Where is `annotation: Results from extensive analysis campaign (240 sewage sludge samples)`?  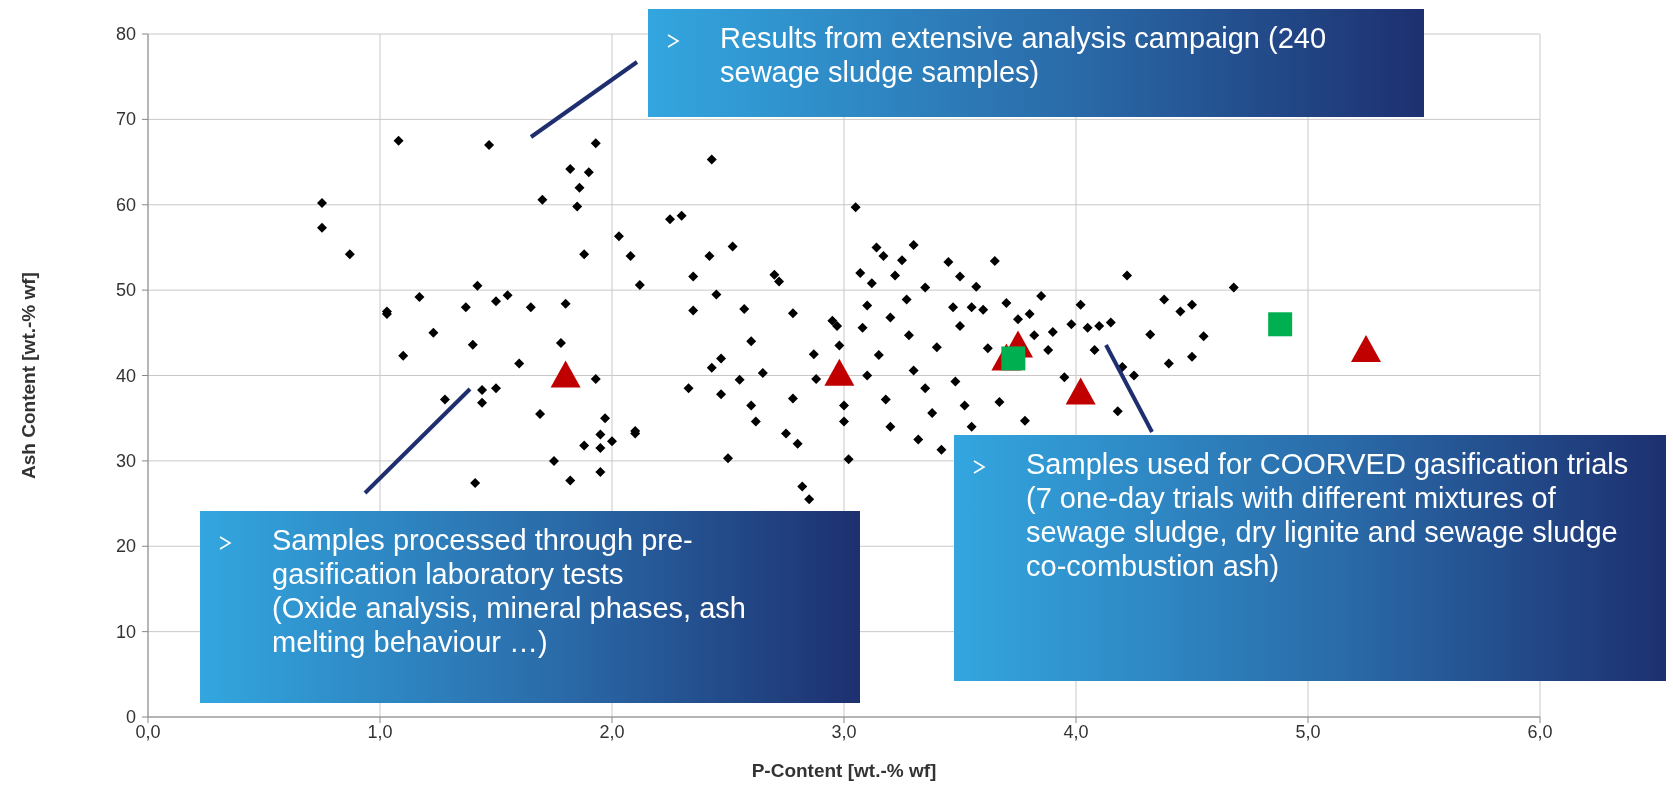 annotation: Results from extensive analysis campaign (240 sewage sludge samples) is located at coordinates (1024, 55).